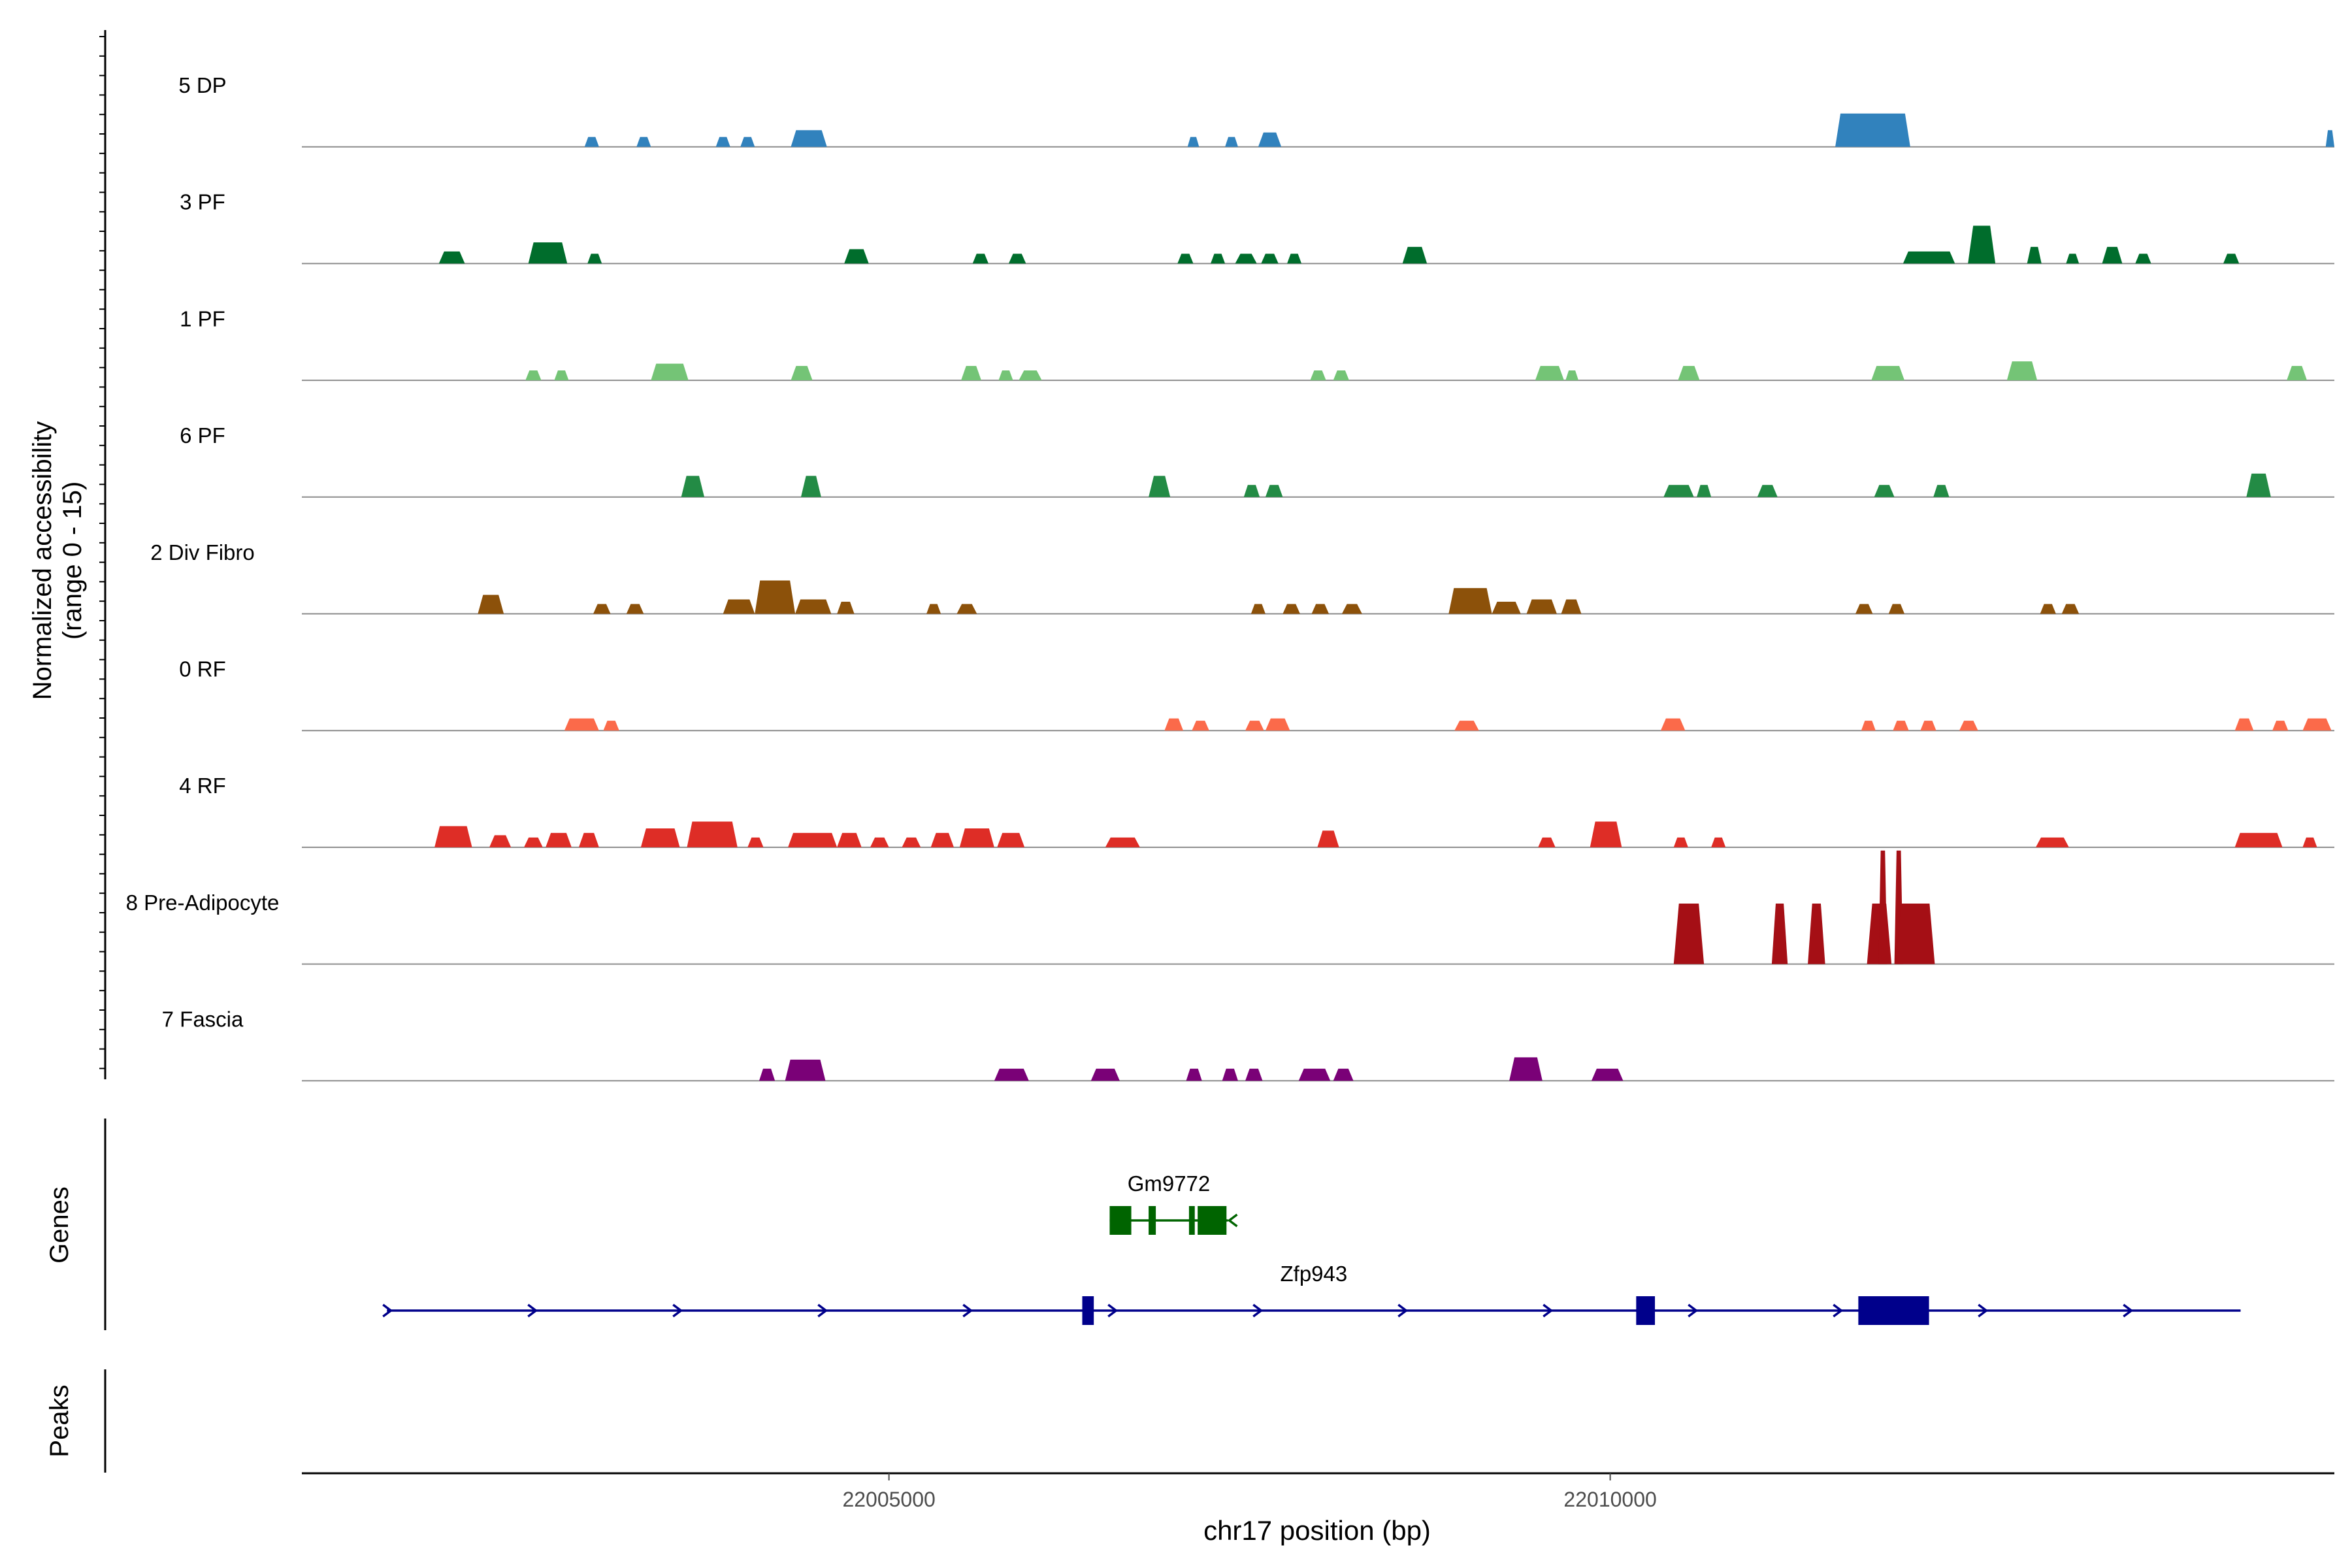 The height and width of the screenshot is (1568, 2352). Describe the element at coordinates (1256, 811) in the screenshot. I see `track-4-rf: 4 RF` at that location.